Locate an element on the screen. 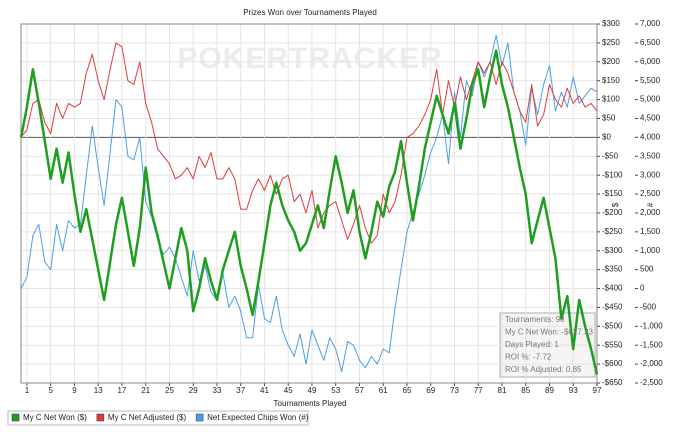 The height and width of the screenshot is (441, 700). y2-tick-label: -1,500 is located at coordinates (651, 344).